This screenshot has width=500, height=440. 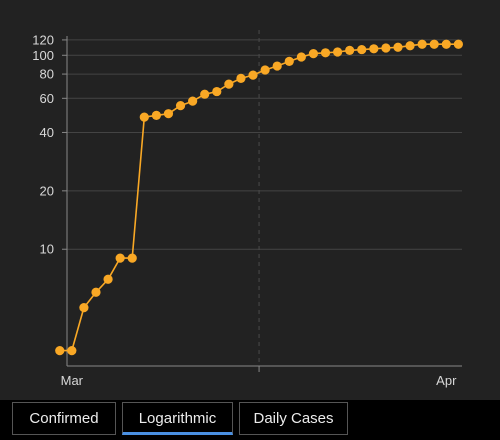 What do you see at coordinates (43, 55) in the screenshot?
I see `y-tick-label: 100` at bounding box center [43, 55].